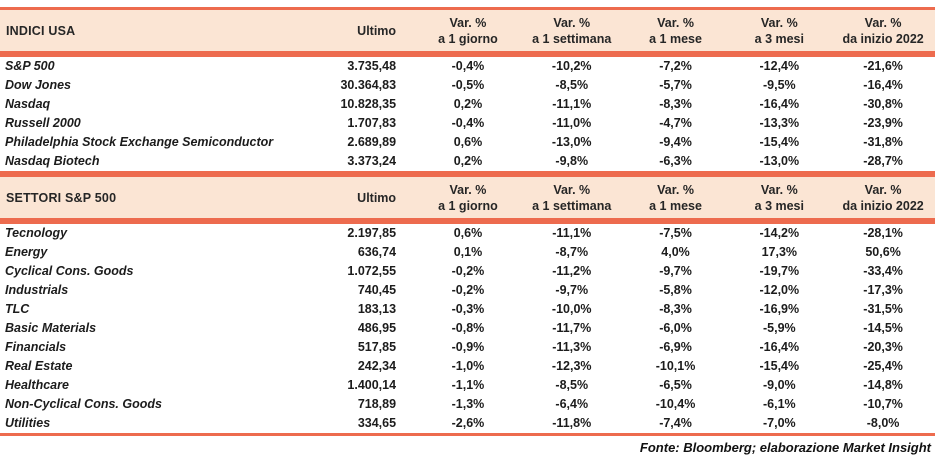 The width and height of the screenshot is (935, 473). What do you see at coordinates (43, 123) in the screenshot?
I see `row-label: Russell 2000` at bounding box center [43, 123].